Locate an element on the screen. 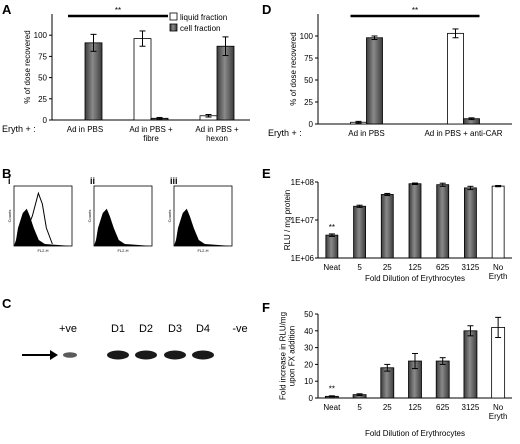 The width and height of the screenshot is (520, 444). histogram-open-peak is located at coordinates (36, 219).